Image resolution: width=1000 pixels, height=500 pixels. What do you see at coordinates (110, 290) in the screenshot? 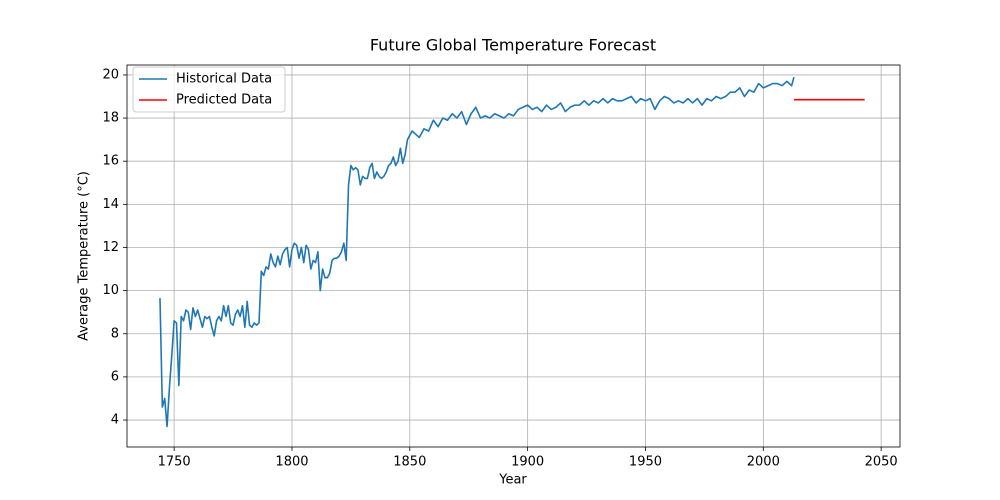
I see `y-tick-label: 10` at bounding box center [110, 290].